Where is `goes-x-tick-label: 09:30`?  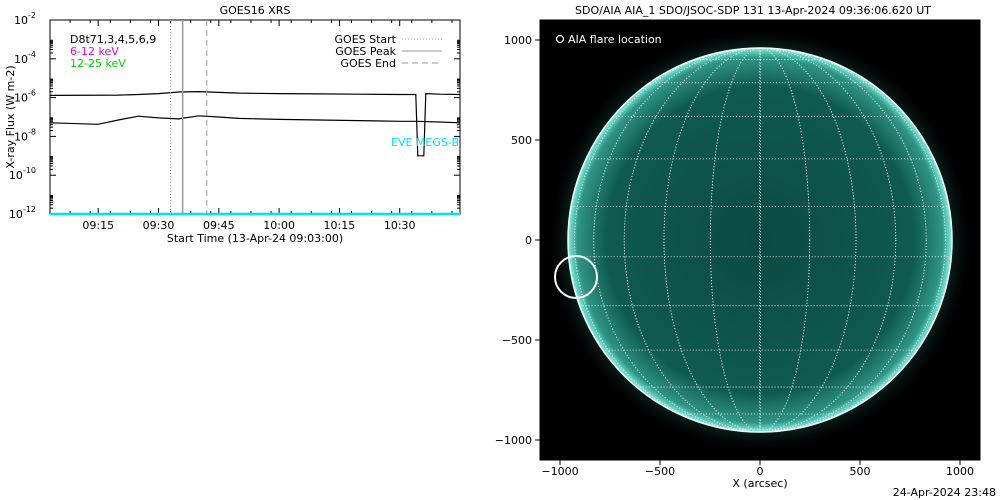
goes-x-tick-label: 09:30 is located at coordinates (159, 225).